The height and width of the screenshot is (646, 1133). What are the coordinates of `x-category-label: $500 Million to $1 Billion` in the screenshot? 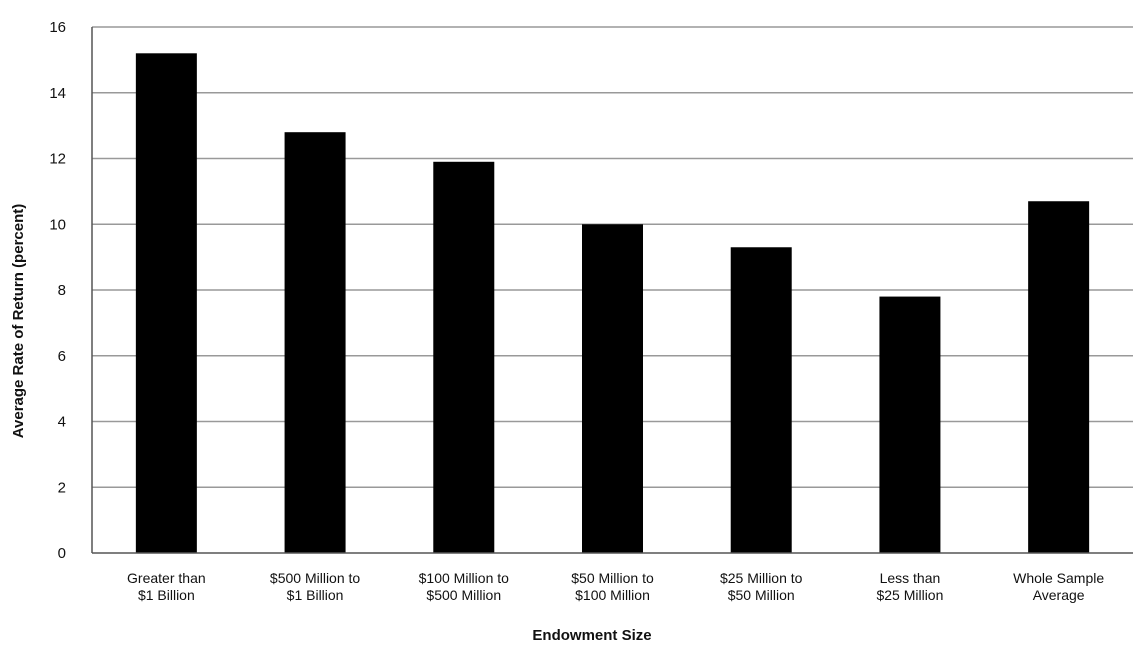 It's located at (315, 586).